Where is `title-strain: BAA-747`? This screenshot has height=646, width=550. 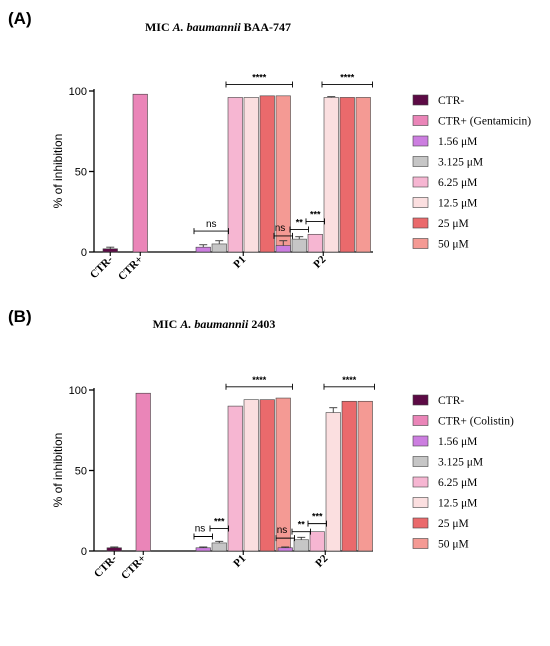 title-strain: BAA-747 is located at coordinates (267, 27).